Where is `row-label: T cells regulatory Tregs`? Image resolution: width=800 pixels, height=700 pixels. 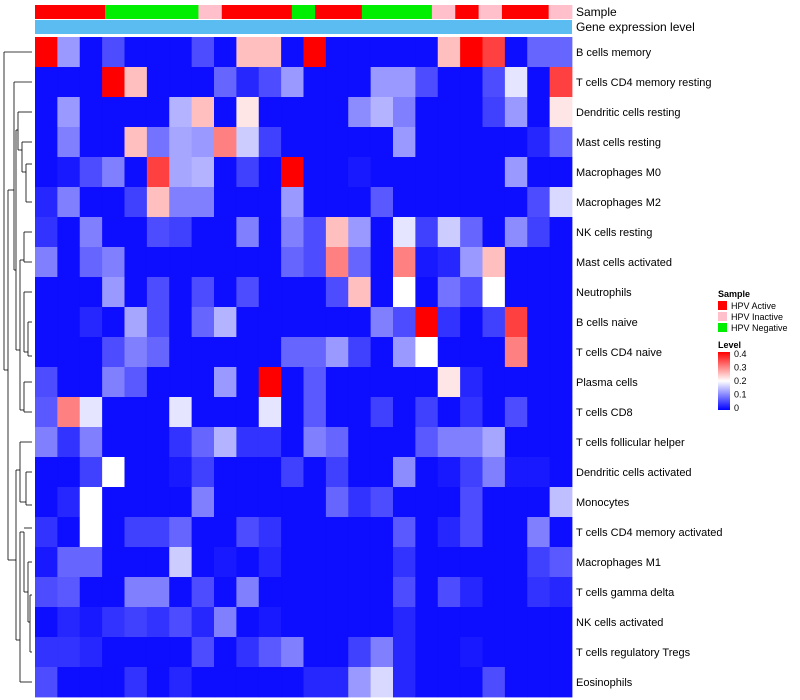
row-label: T cells regulatory Tregs is located at coordinates (633, 653).